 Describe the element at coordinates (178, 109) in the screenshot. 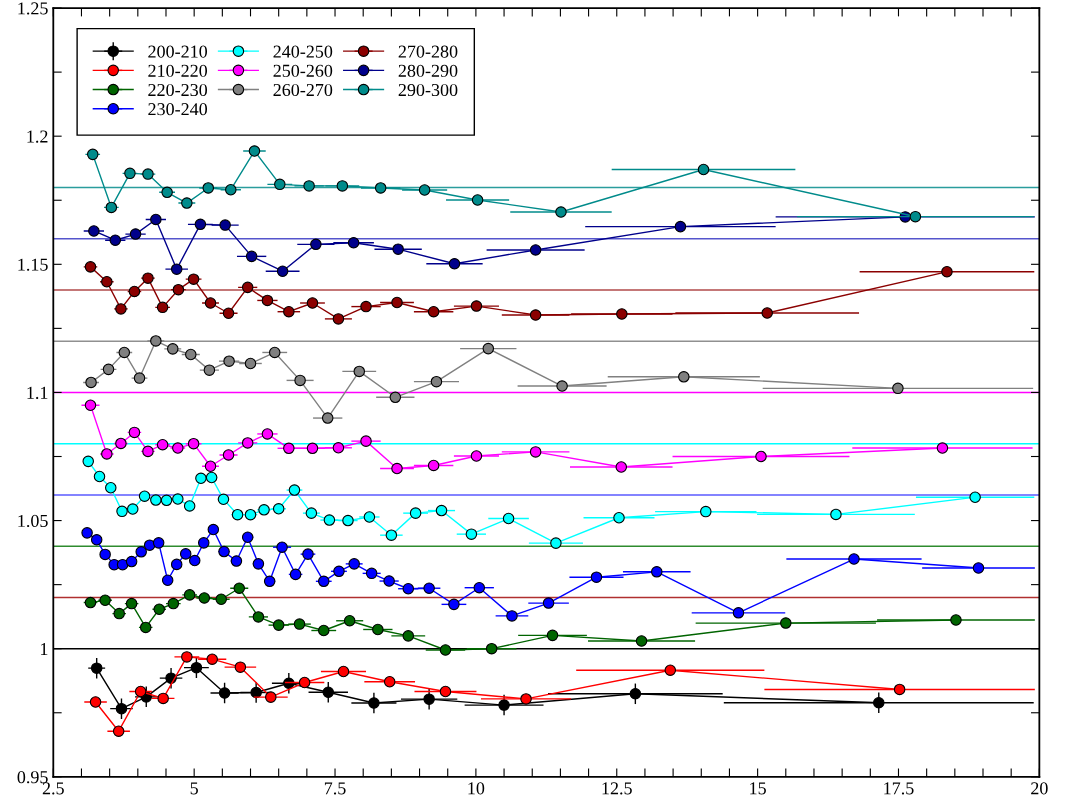

I see `legend-label: 230-240` at that location.